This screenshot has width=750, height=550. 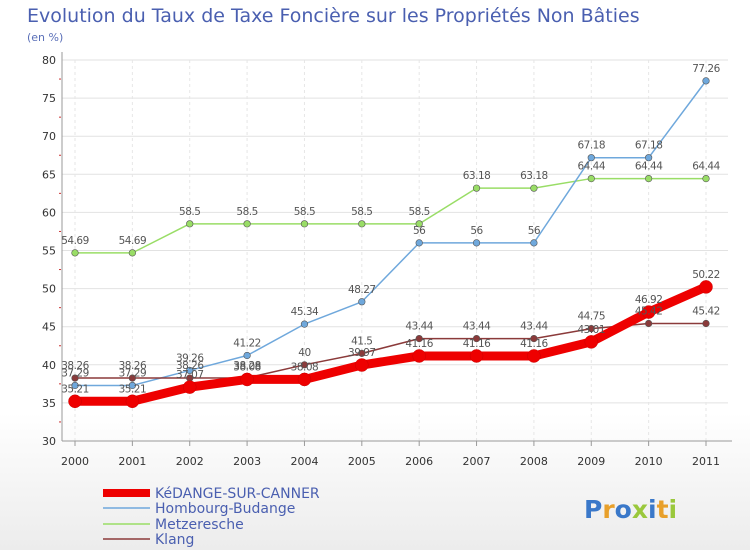 What do you see at coordinates (199, 525) in the screenshot?
I see `legend-label: Metzeresche` at bounding box center [199, 525].